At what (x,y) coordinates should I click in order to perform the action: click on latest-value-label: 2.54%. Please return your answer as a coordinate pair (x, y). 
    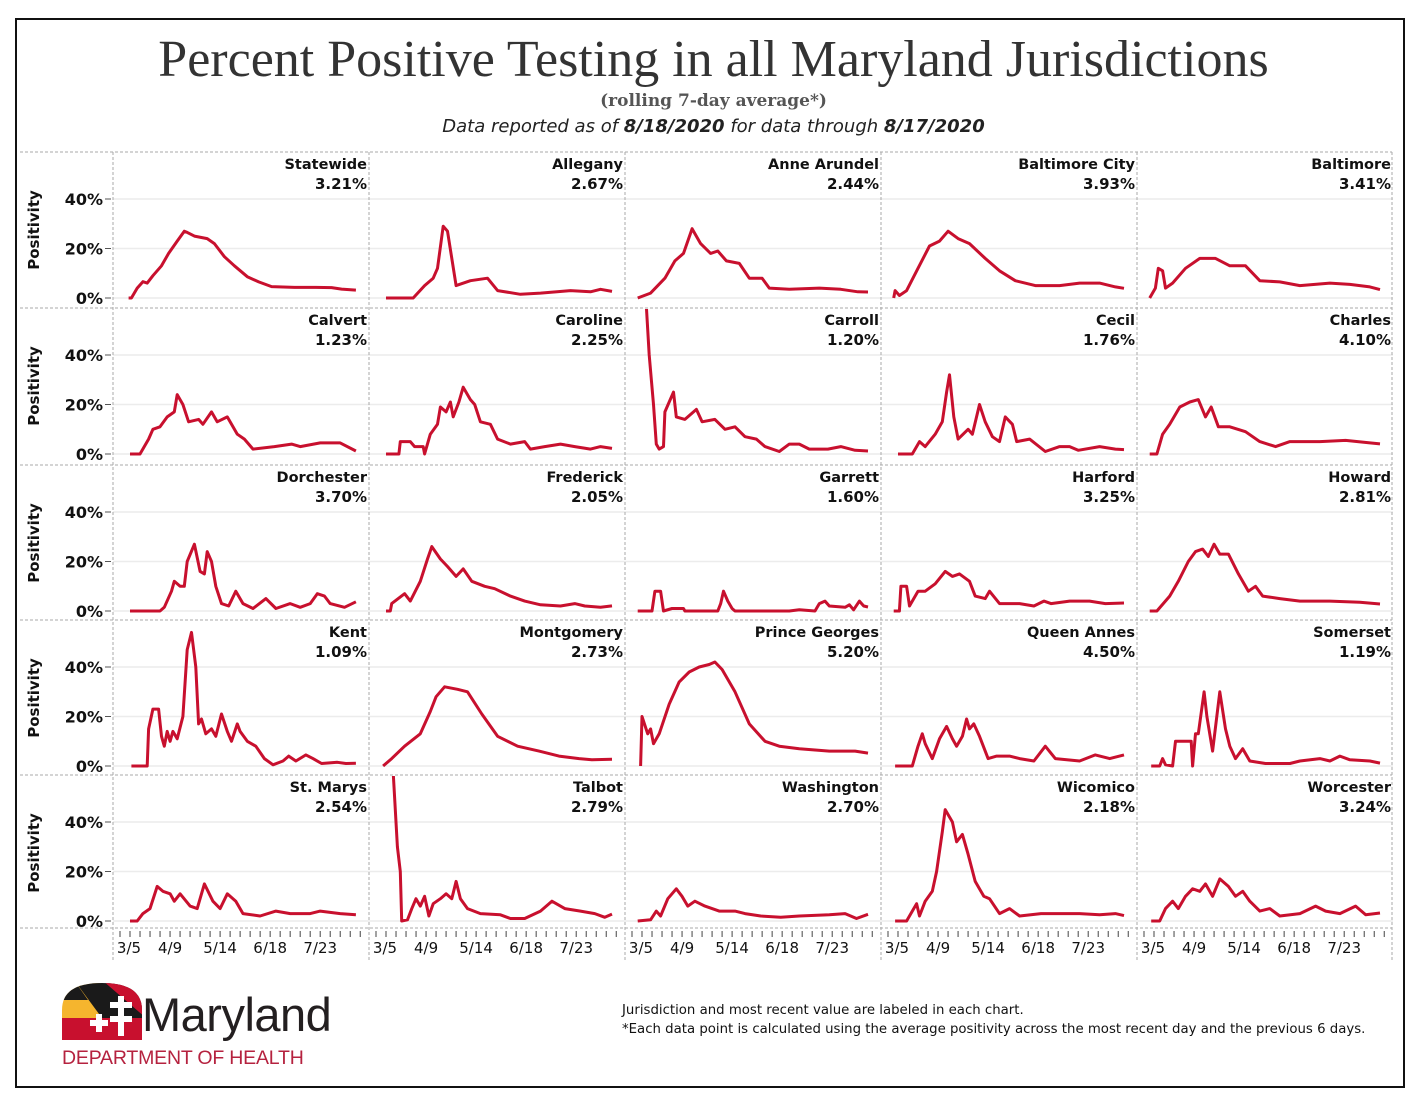
    Looking at the image, I should click on (341, 807).